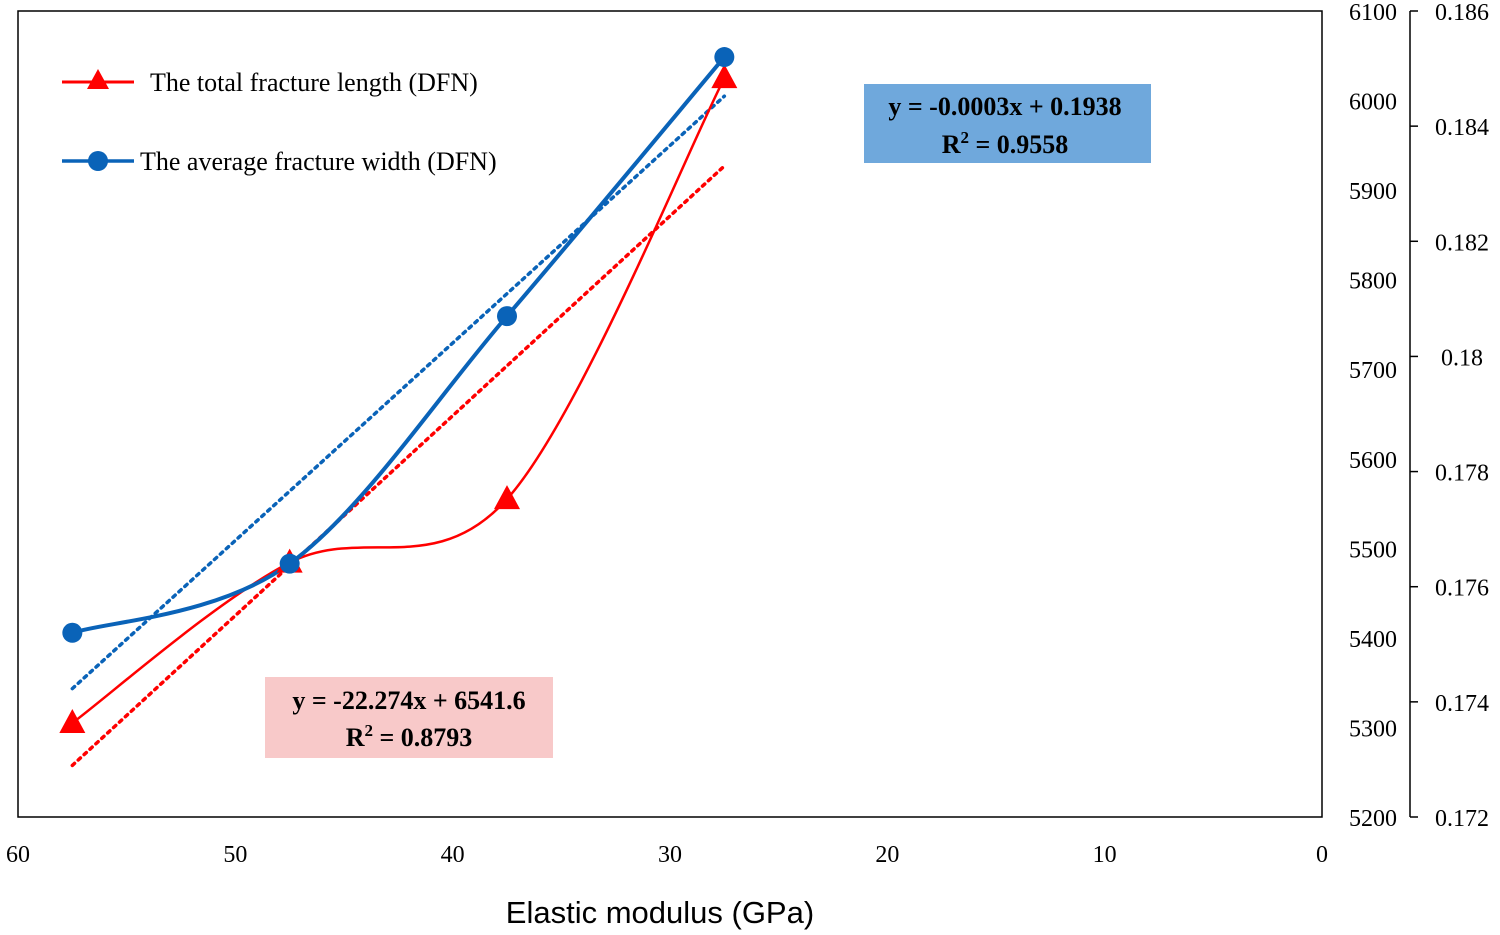 Image resolution: width=1500 pixels, height=935 pixels. Describe the element at coordinates (1373, 282) in the screenshot. I see `y-left-tick-label: 5800` at that location.